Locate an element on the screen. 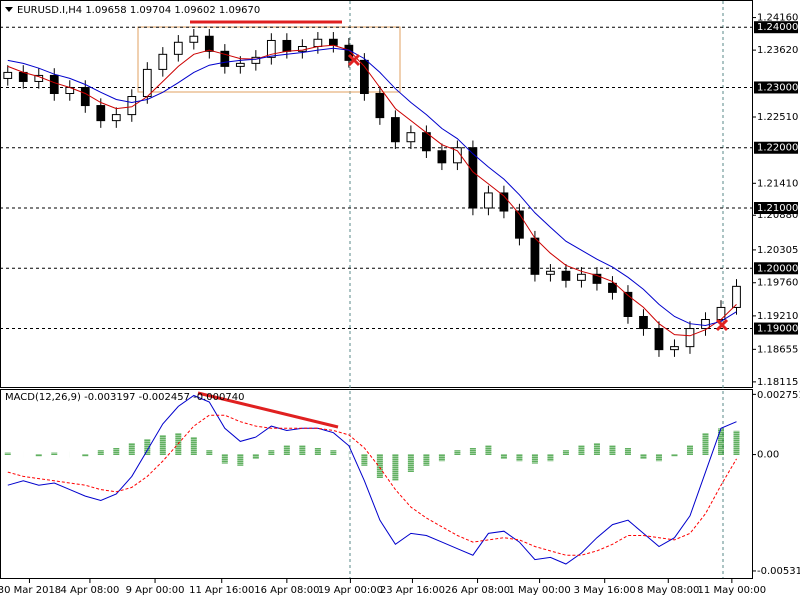  level-label: 1.21000 is located at coordinates (777, 208).